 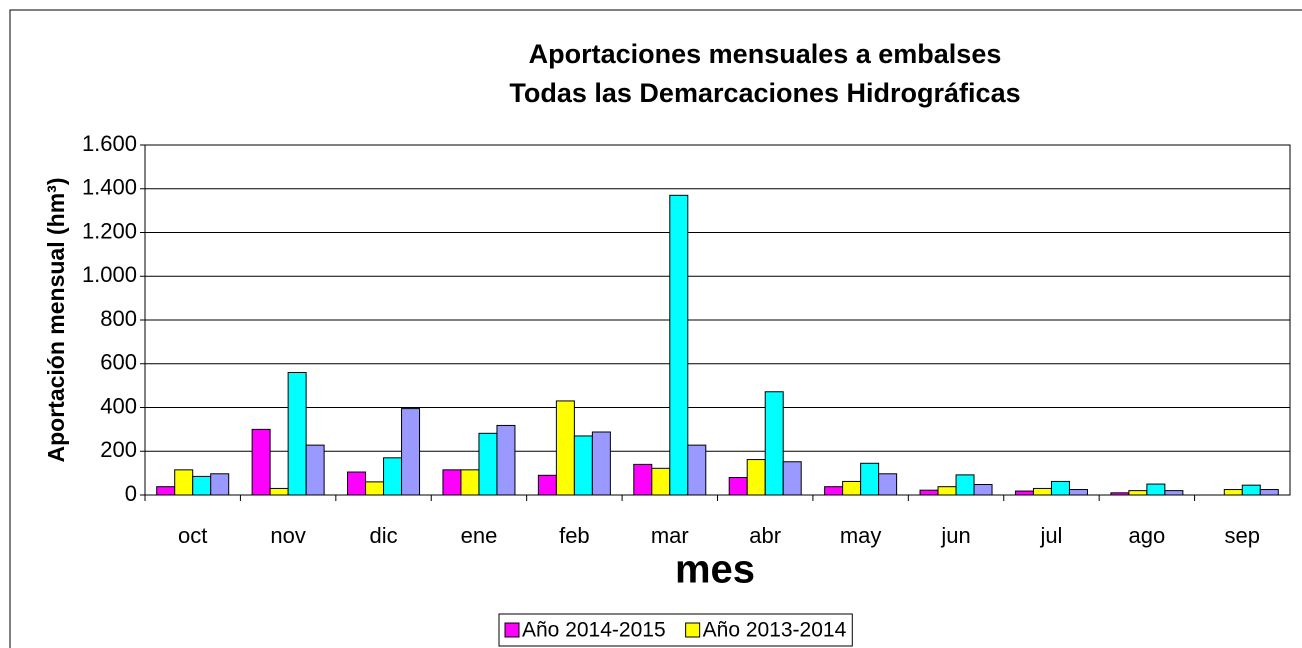 I want to click on y-tick-label: 0, so click(x=131, y=493).